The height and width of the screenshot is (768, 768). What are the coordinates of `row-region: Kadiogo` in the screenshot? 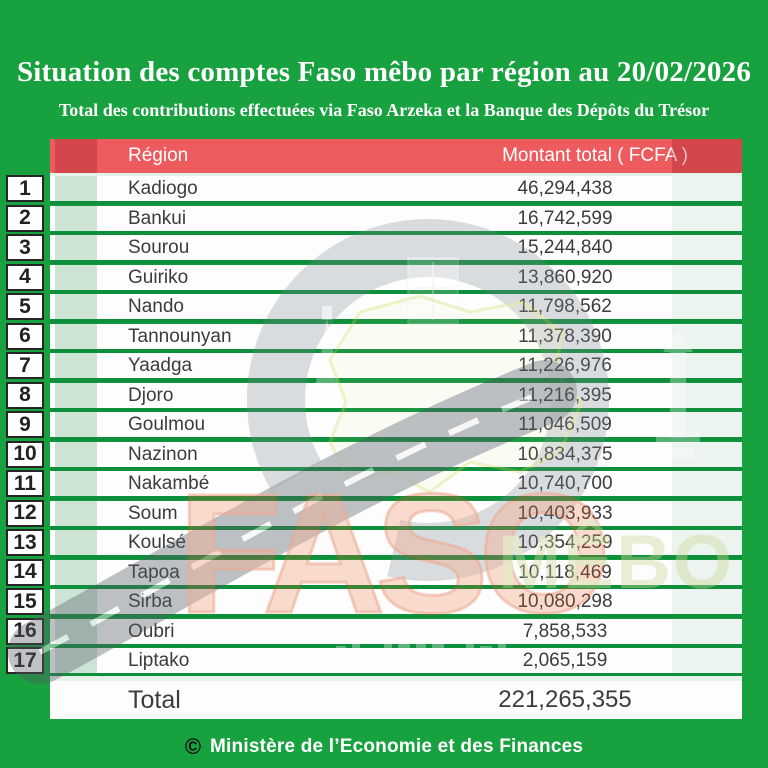 It's located at (163, 188).